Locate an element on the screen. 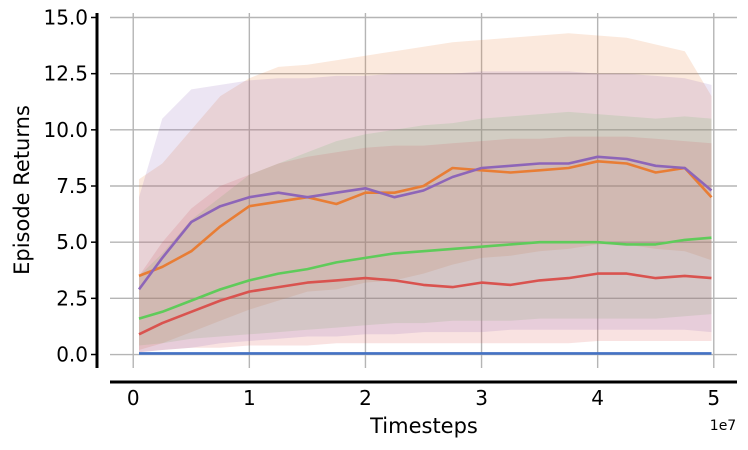 Image resolution: width=748 pixels, height=450 pixels. x-axis-offset-label: 1e7 is located at coordinates (723, 426).